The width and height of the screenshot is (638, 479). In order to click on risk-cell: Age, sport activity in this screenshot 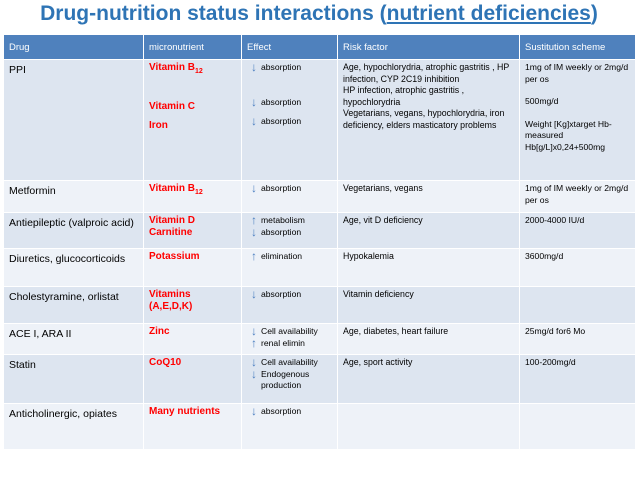, I will do `click(428, 379)`.